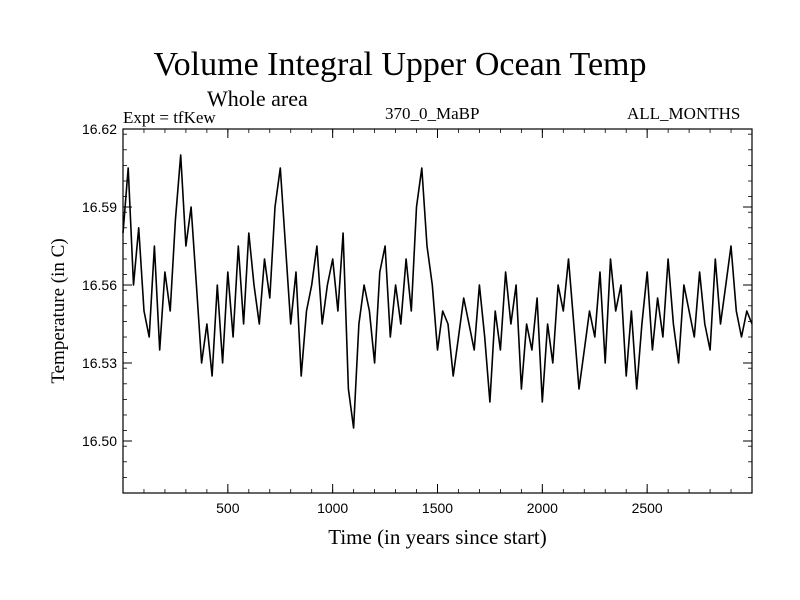  Describe the element at coordinates (99, 285) in the screenshot. I see `y-tick-label: 16.56` at that location.